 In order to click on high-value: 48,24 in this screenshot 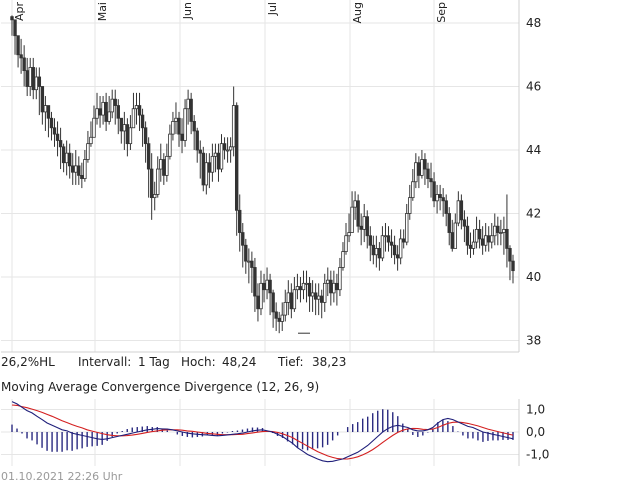, I will do `click(239, 362)`.